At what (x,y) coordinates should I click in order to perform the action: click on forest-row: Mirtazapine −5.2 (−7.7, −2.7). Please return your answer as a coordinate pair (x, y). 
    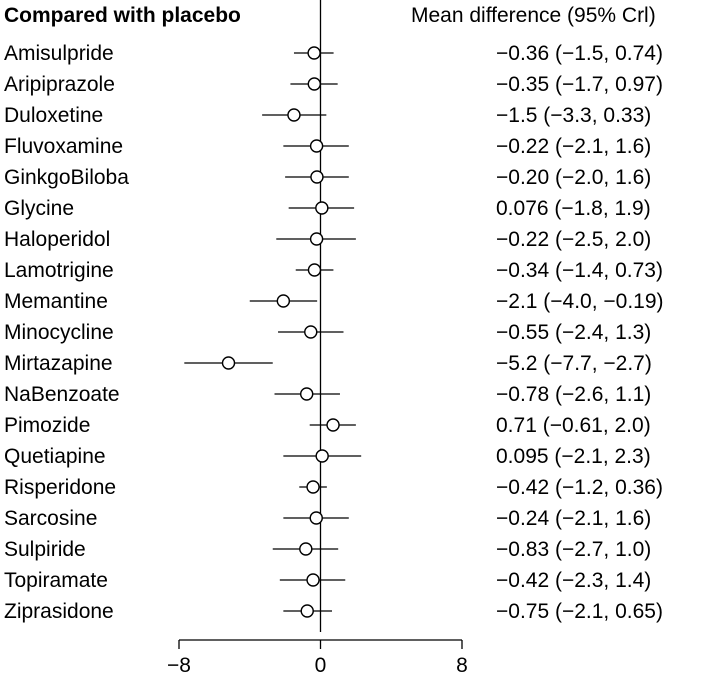
    Looking at the image, I should click on (328, 363).